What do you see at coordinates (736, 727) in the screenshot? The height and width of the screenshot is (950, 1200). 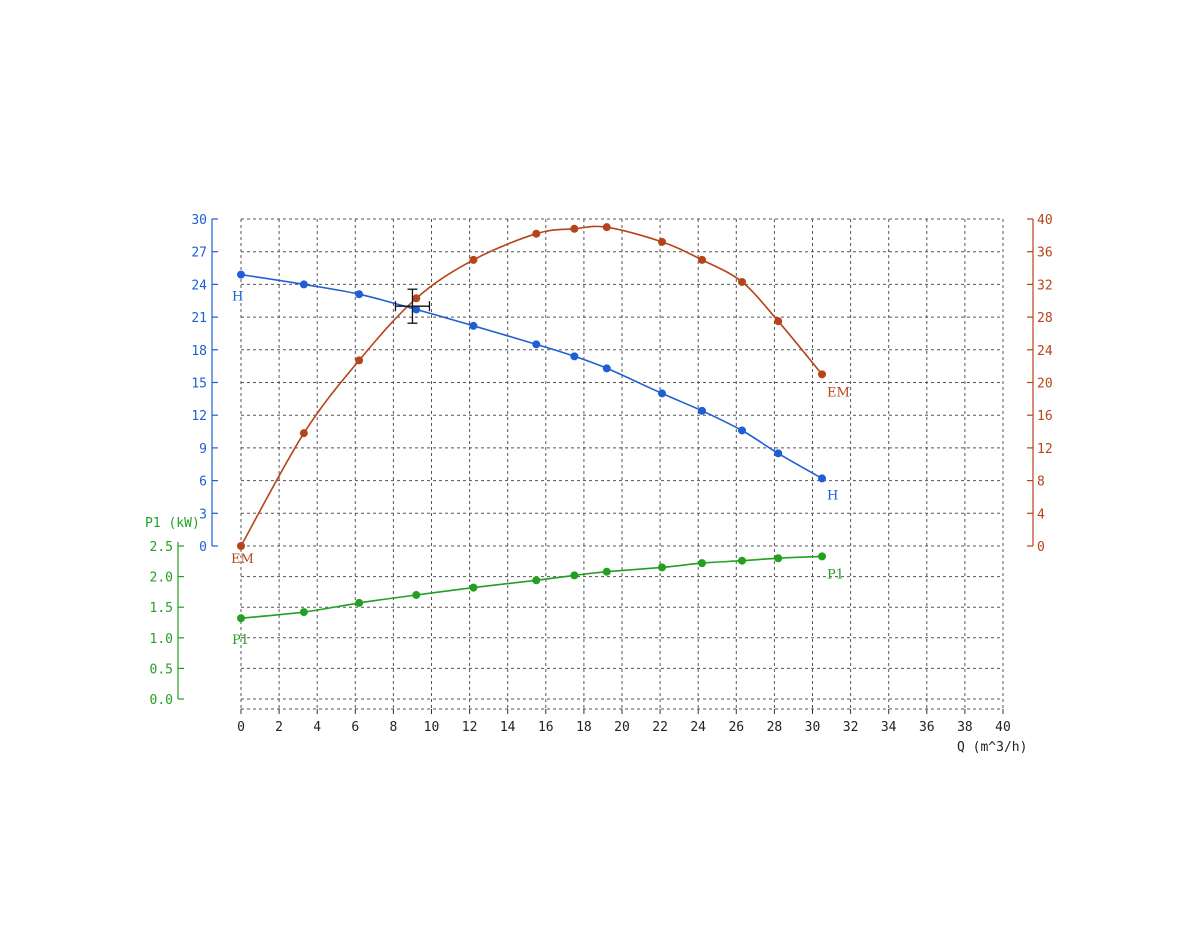 I see `x-tick-label: 26` at bounding box center [736, 727].